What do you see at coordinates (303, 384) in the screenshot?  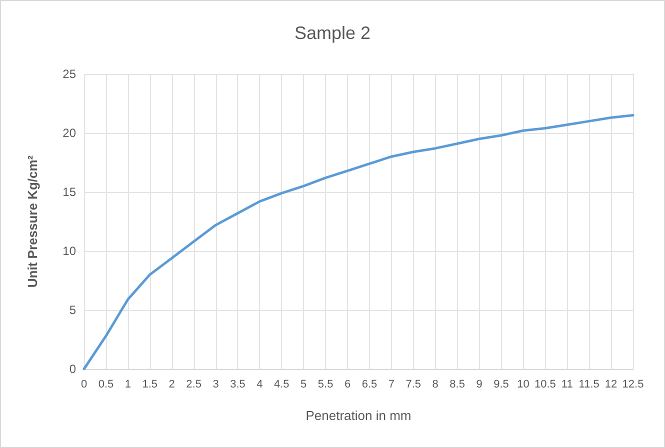 I see `x-tick-label: 5` at bounding box center [303, 384].